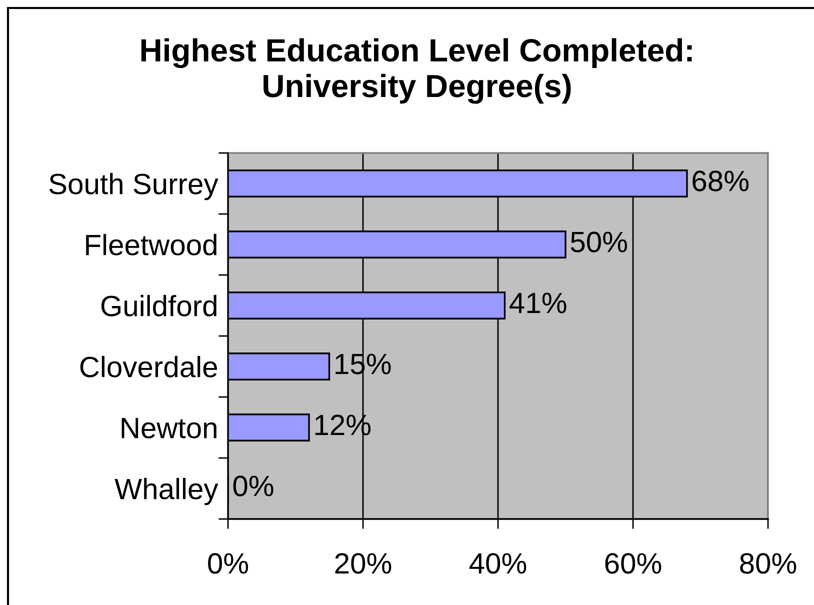 The width and height of the screenshot is (814, 605). Describe the element at coordinates (166, 492) in the screenshot. I see `y-tick-label: Whalley` at that location.